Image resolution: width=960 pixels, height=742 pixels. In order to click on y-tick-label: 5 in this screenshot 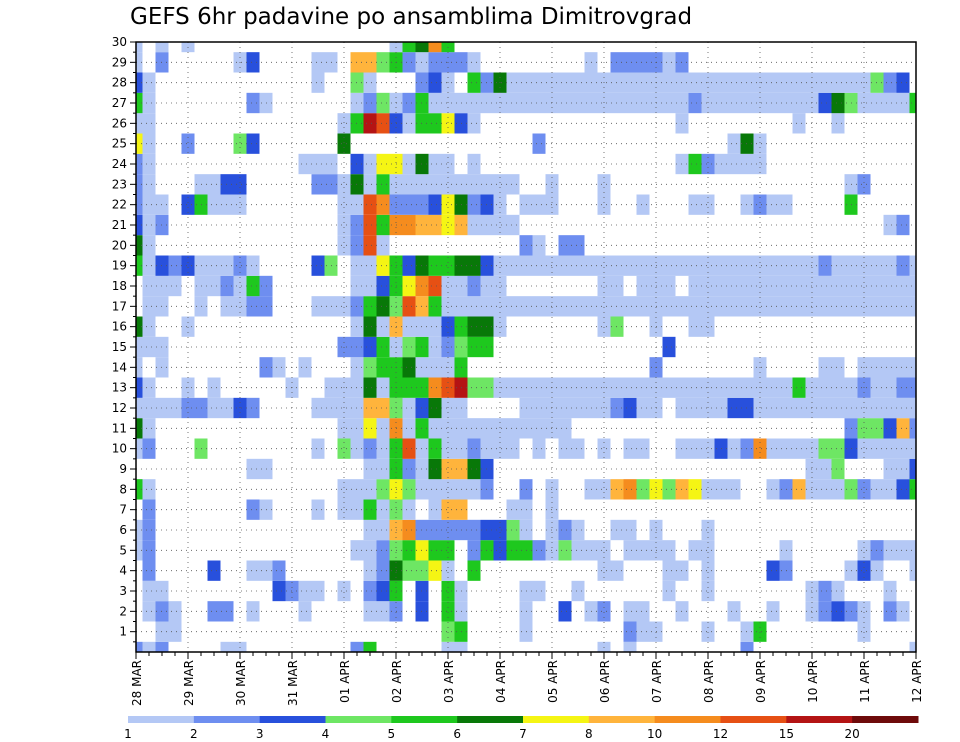, I will do `click(123, 550)`.